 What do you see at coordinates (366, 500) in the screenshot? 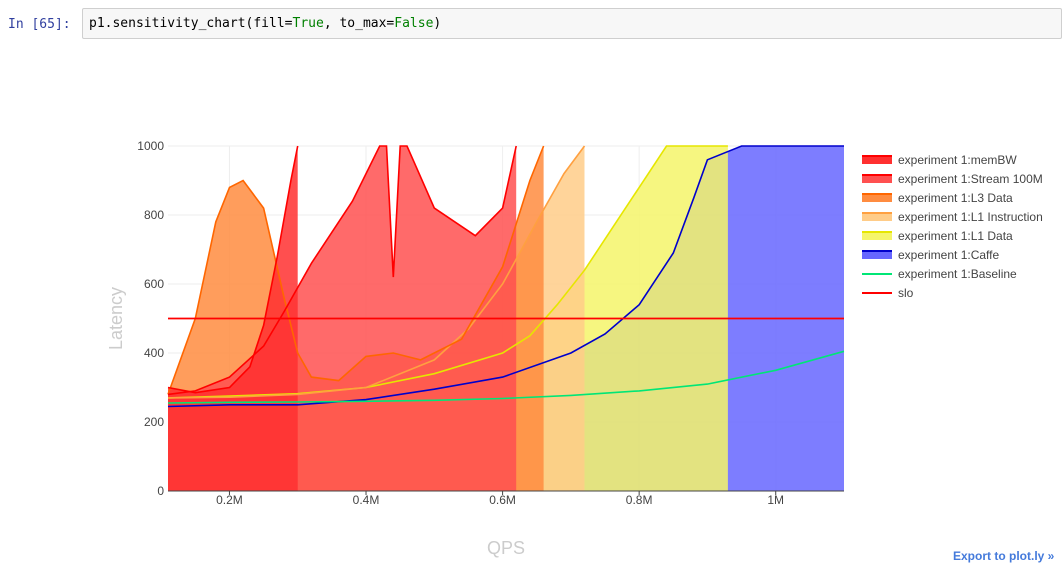
I see `x-tick-label: 0.4M` at bounding box center [366, 500].